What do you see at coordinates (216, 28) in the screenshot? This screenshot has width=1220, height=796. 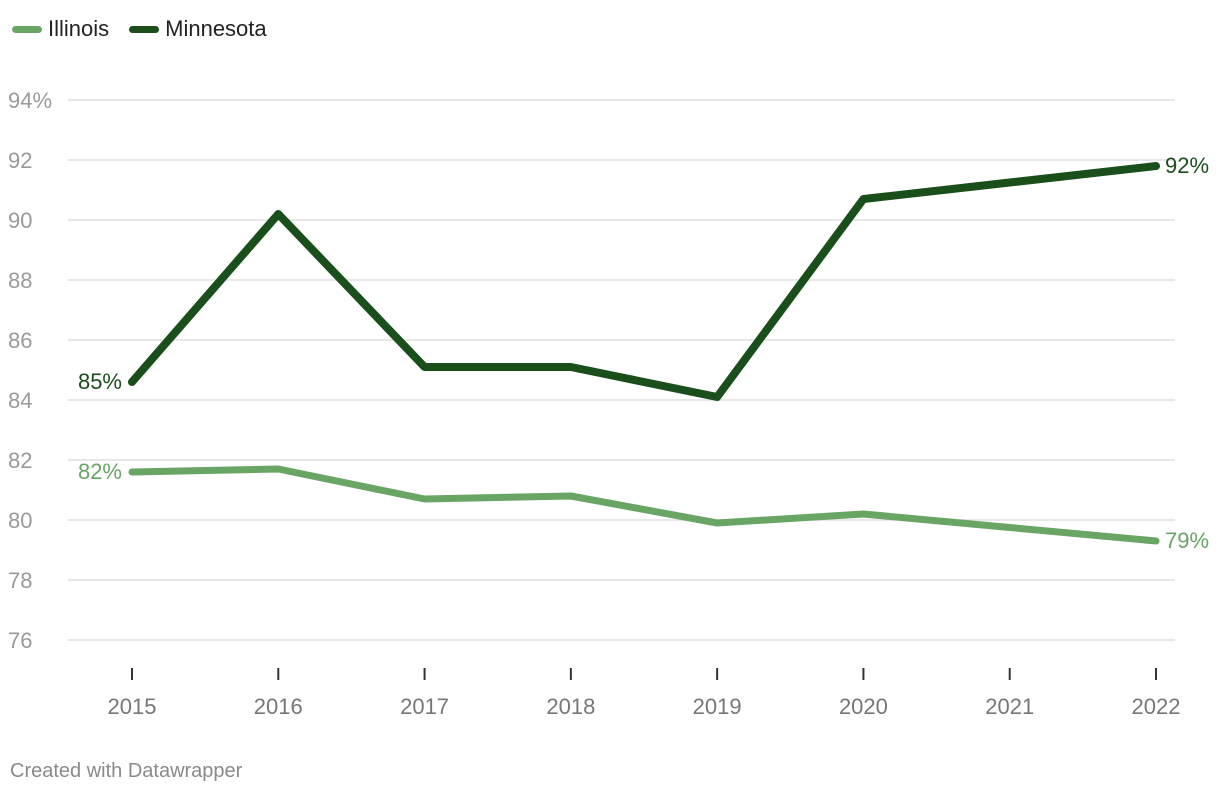 I see `legend-label-minnesota: Minnesota` at bounding box center [216, 28].